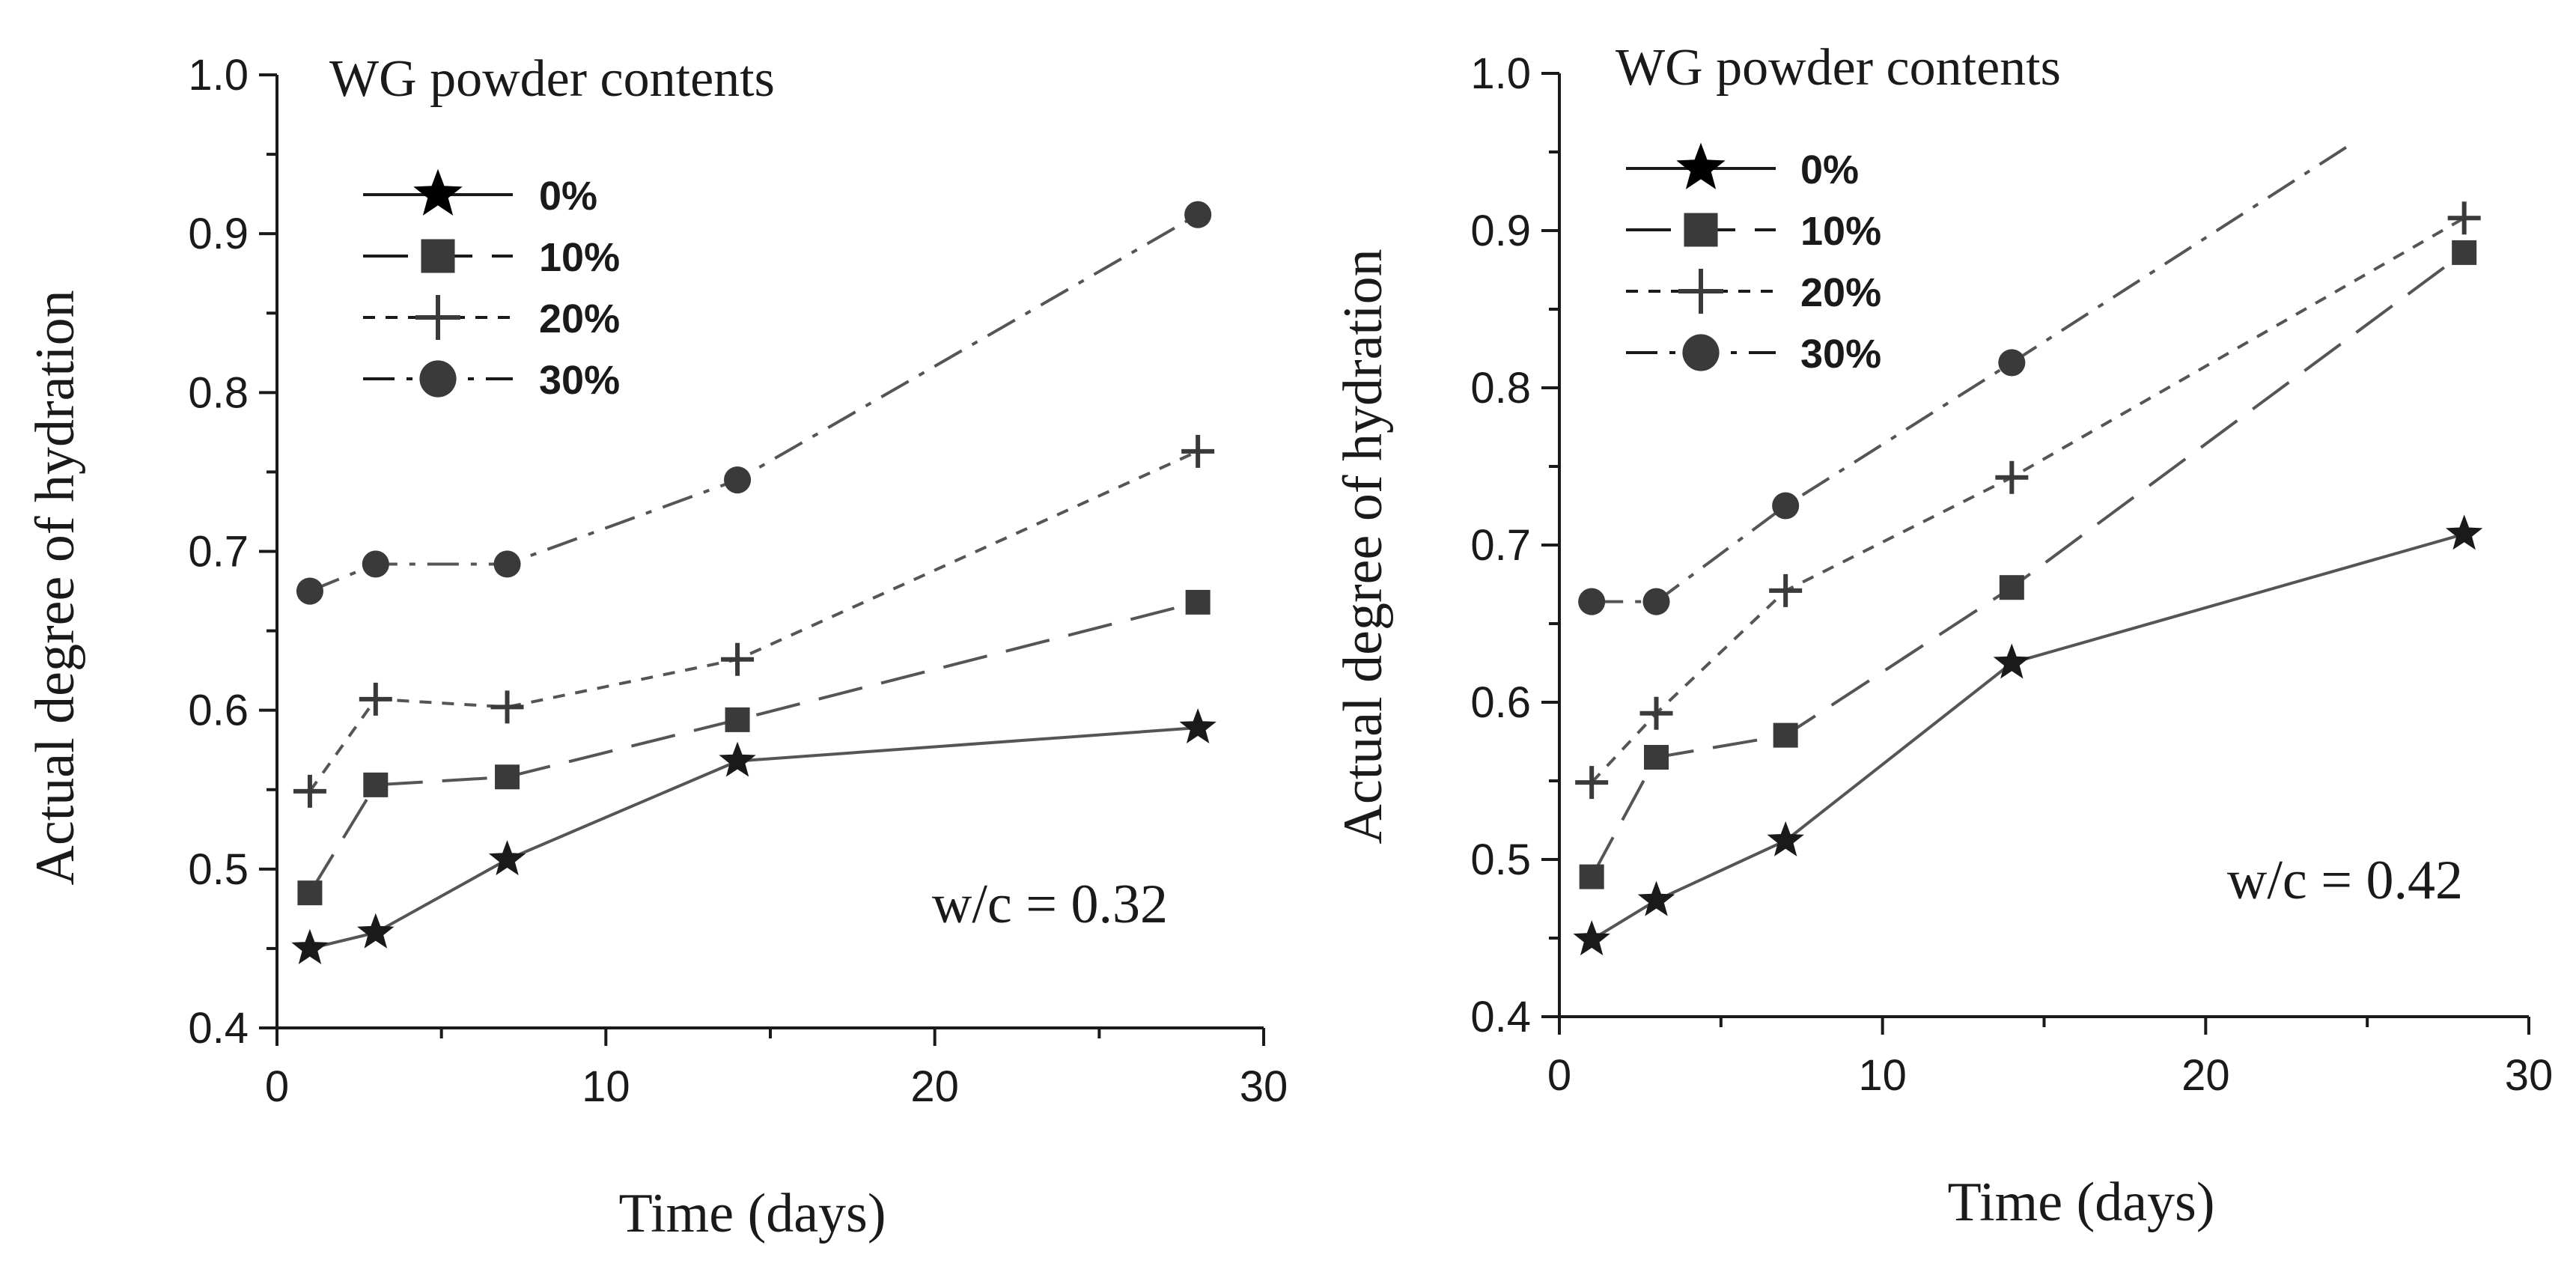 The image size is (2576, 1266). I want to click on chart-left-x-tick-label: 10, so click(606, 1086).